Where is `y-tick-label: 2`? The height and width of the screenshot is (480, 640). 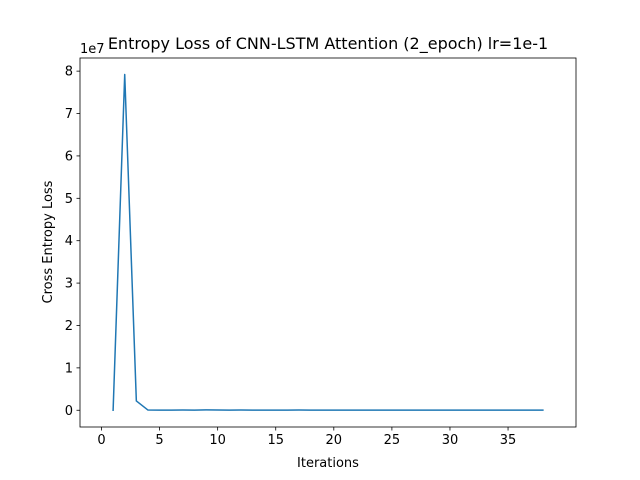 y-tick-label: 2 is located at coordinates (69, 326).